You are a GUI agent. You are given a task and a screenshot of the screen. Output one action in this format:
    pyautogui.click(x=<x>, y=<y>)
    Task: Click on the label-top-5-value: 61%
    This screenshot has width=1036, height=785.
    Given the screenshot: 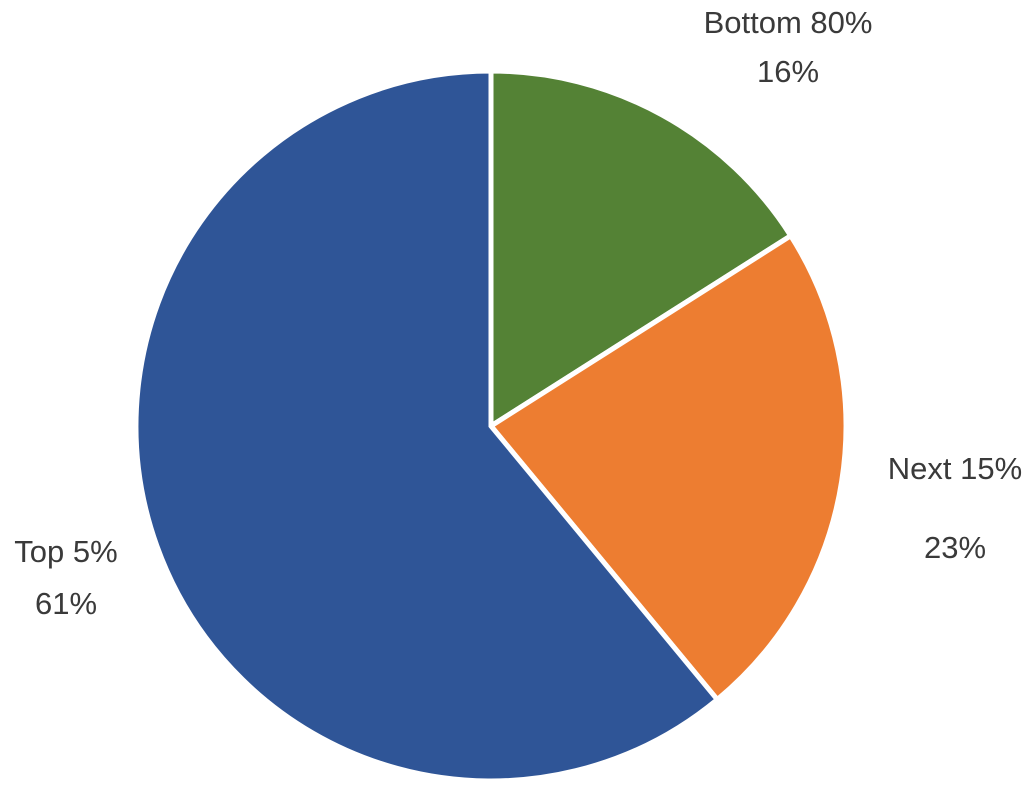 What is the action you would take?
    pyautogui.click(x=66, y=603)
    